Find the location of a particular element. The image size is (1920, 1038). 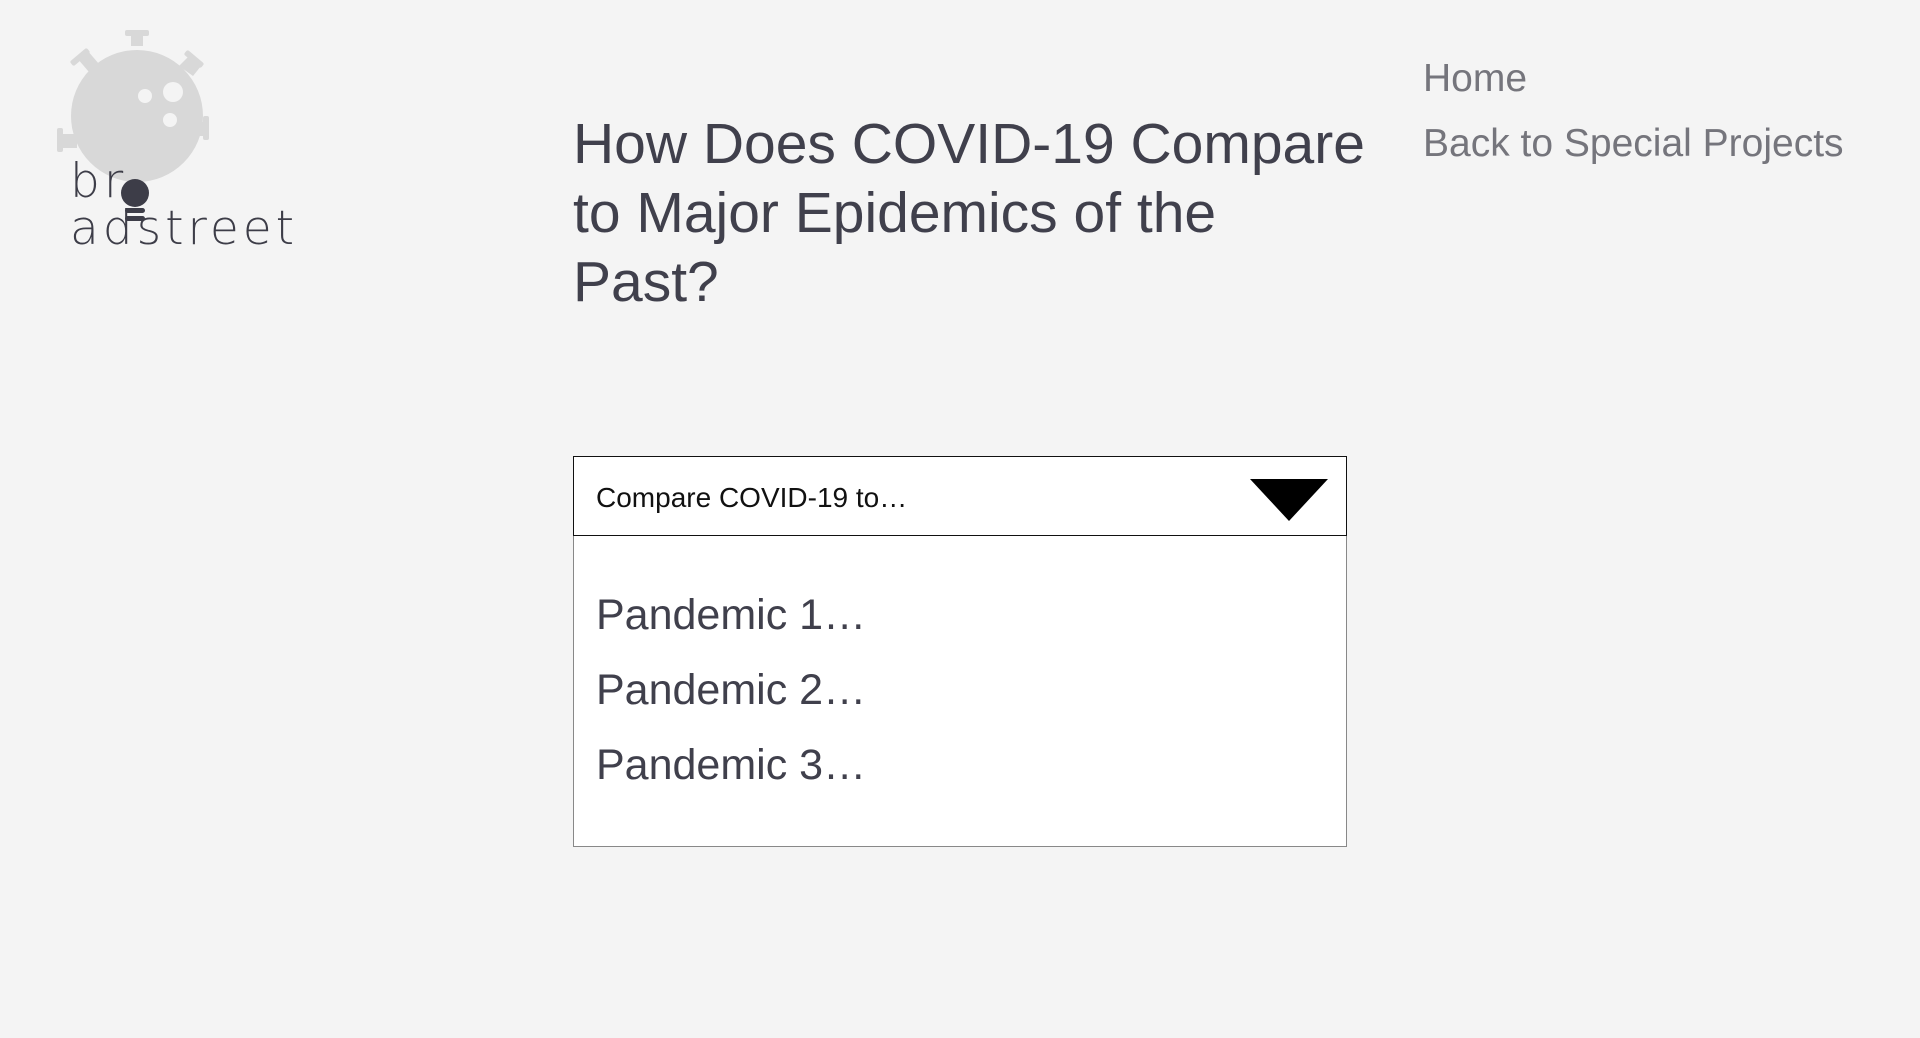

logo-wordmark: bradstreet is located at coordinates (184, 205).